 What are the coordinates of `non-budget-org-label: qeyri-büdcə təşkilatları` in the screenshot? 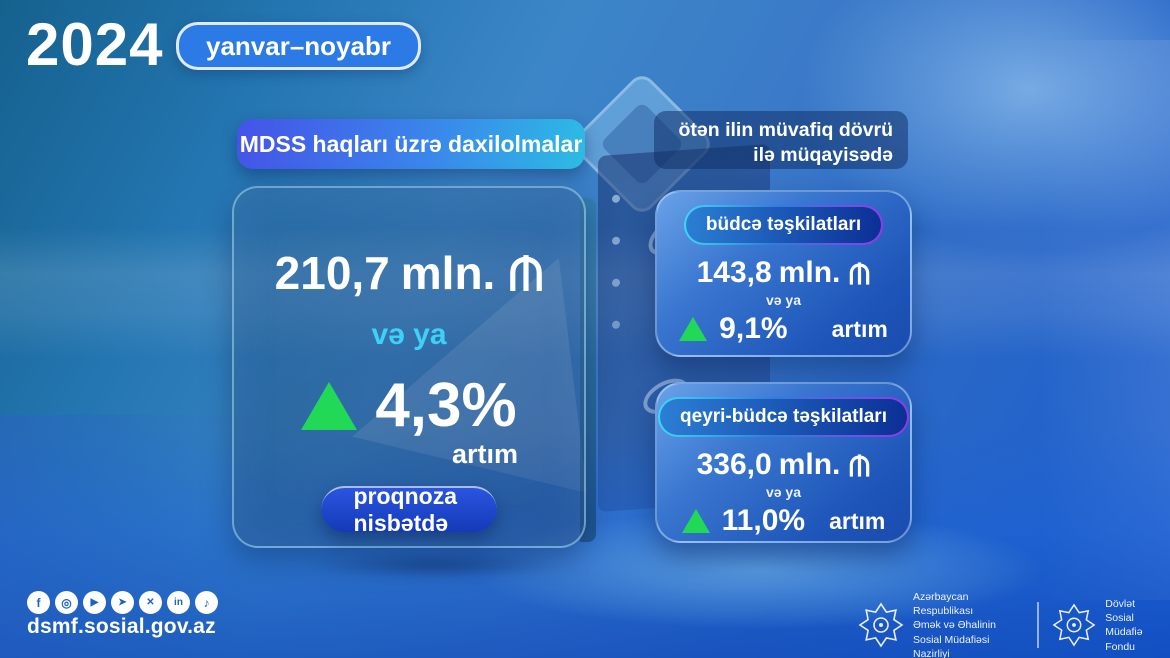 It's located at (783, 417).